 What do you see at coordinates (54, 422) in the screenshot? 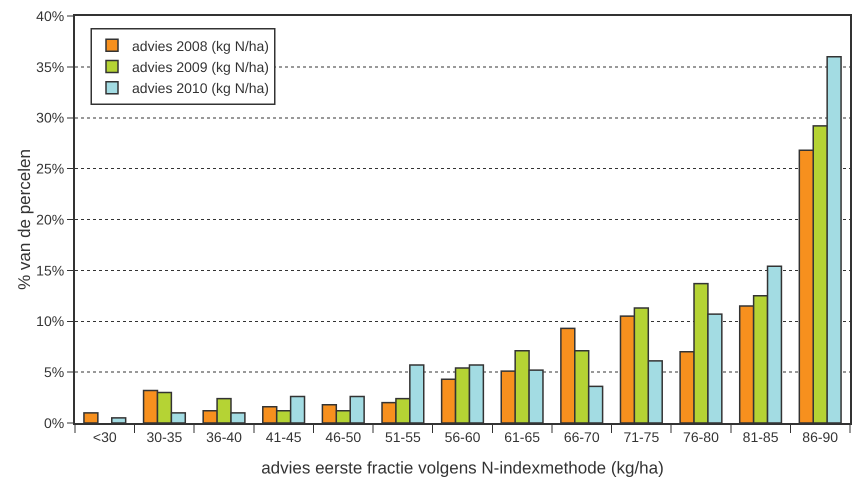
I see `y-tick-label: 0%` at bounding box center [54, 422].